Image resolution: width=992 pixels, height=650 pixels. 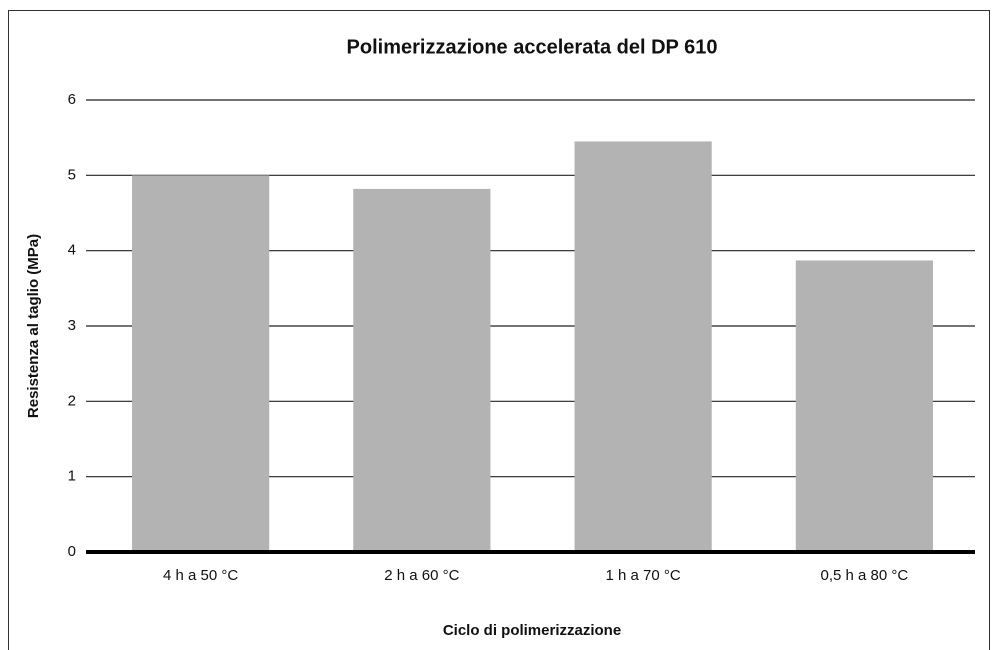 I want to click on y-tick-label: 0, so click(x=72, y=551).